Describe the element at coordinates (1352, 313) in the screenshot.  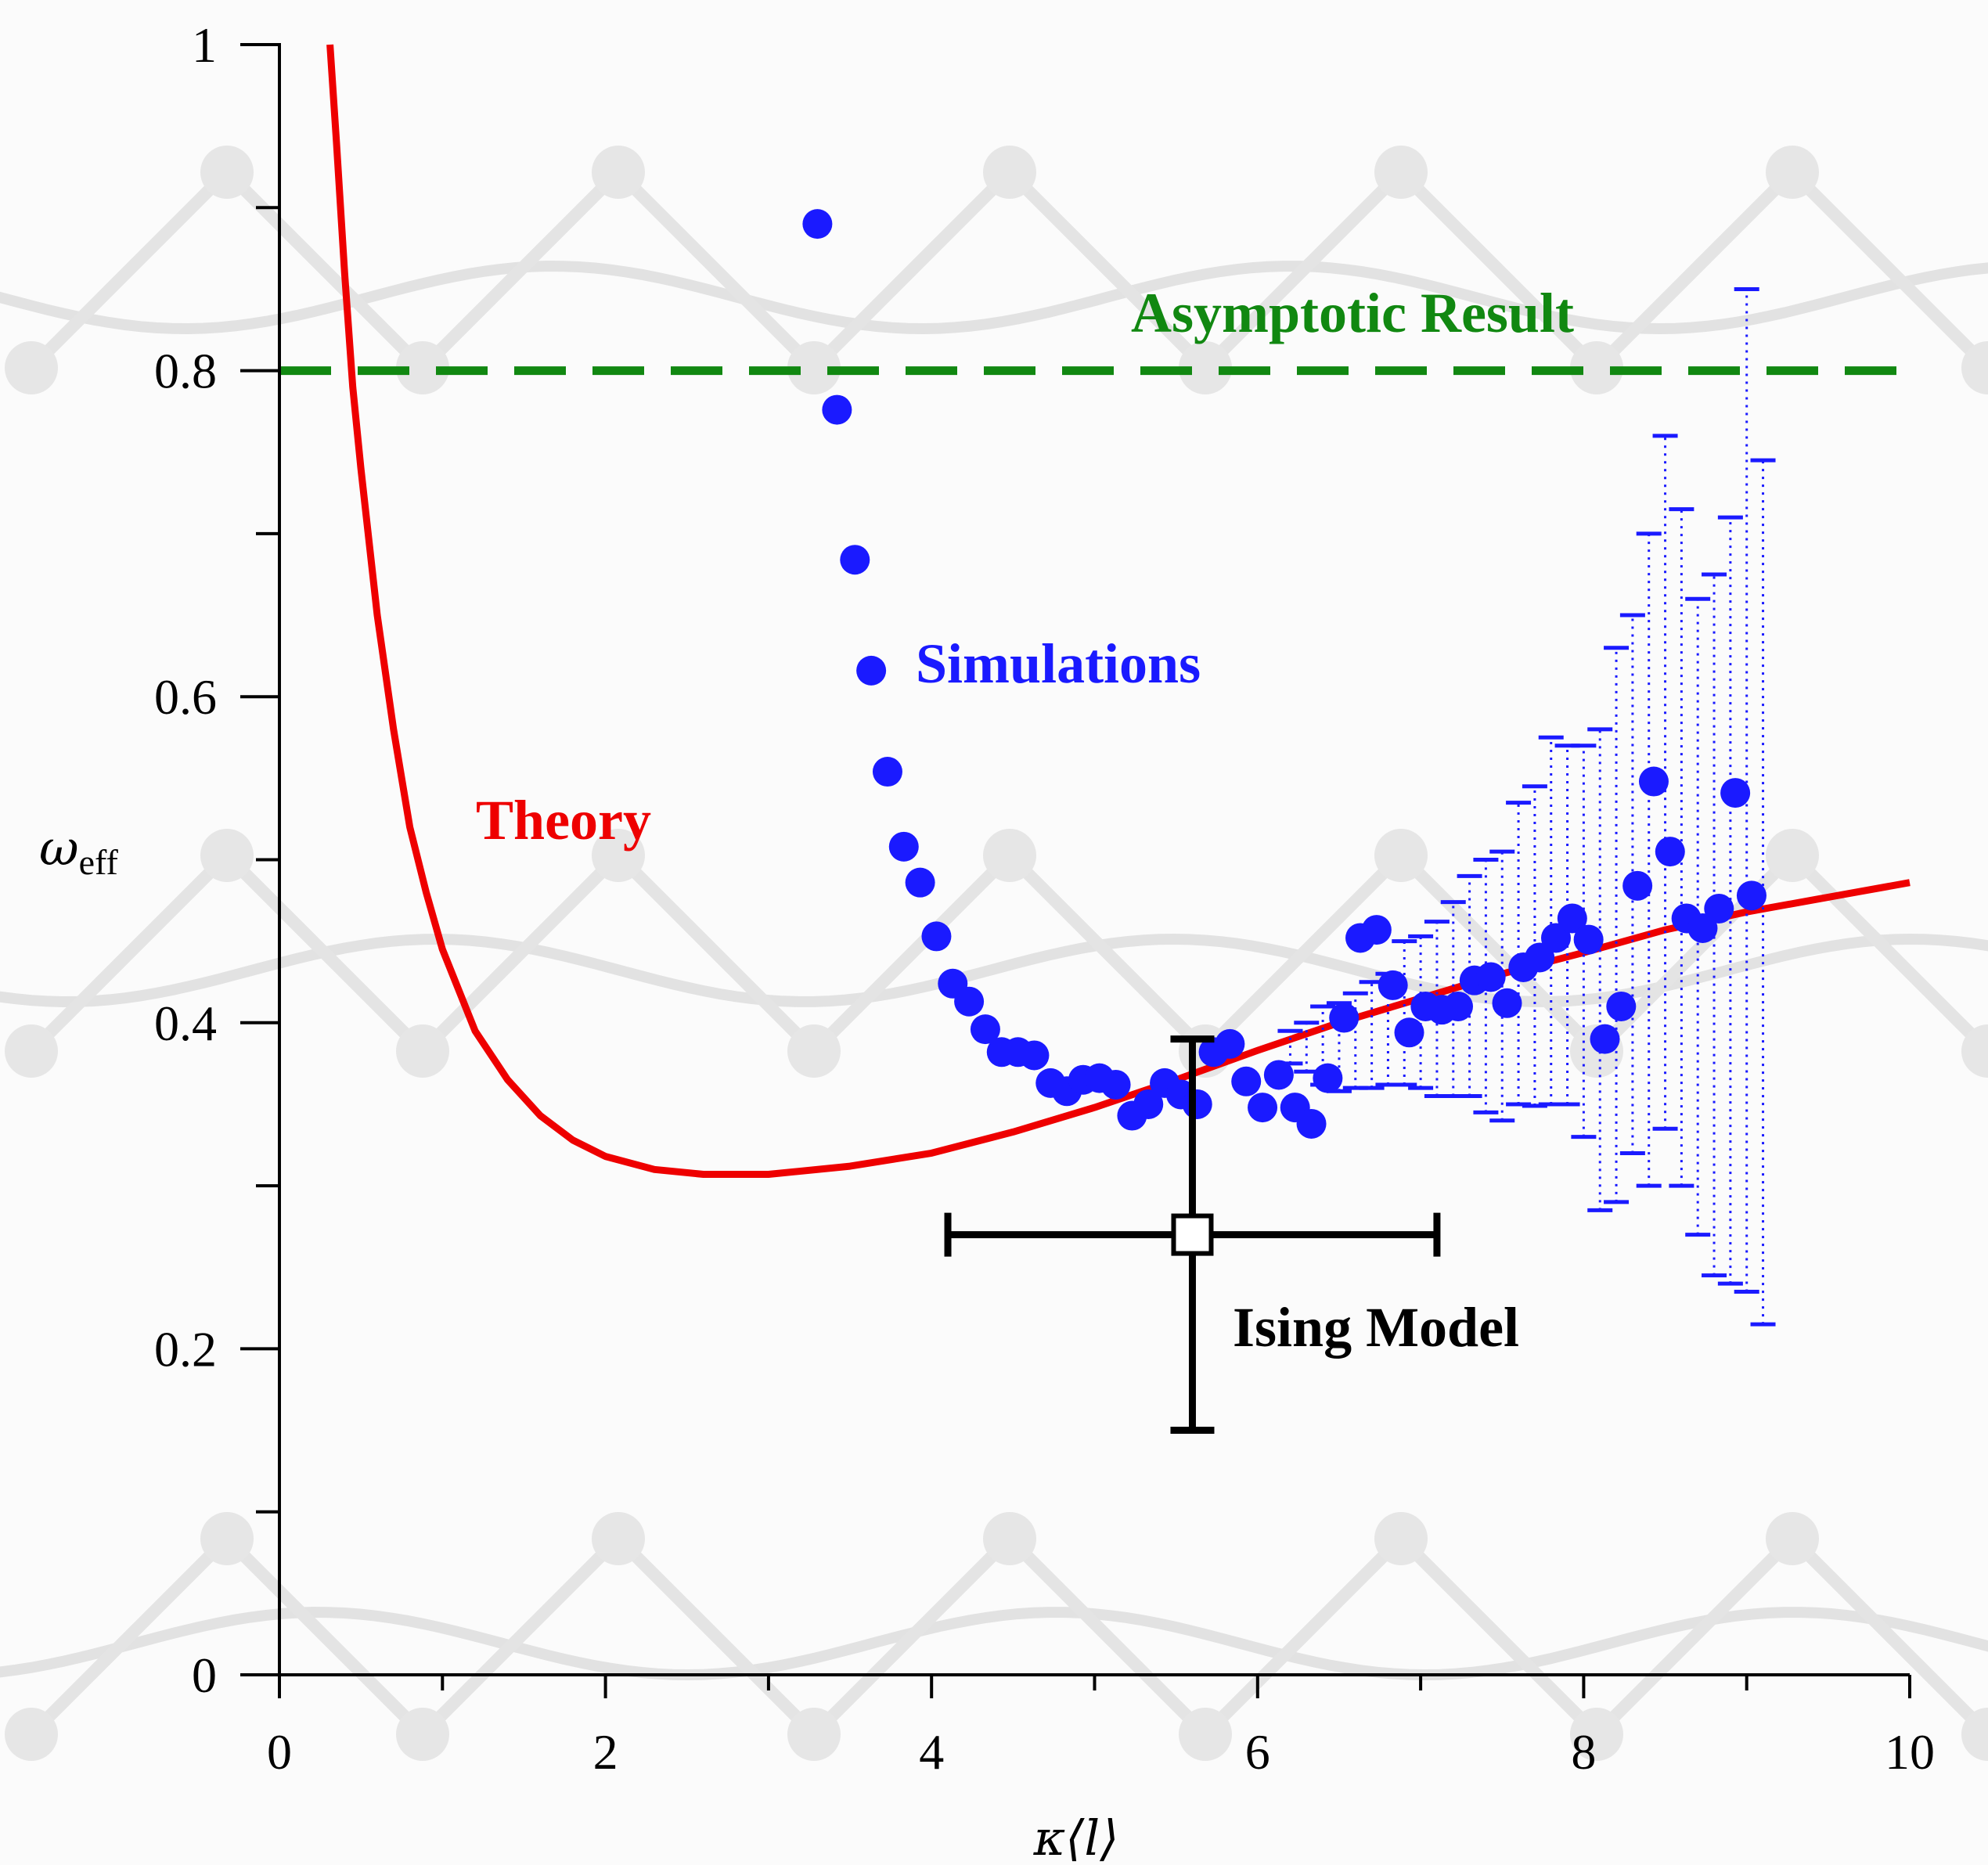
I see `asymptotic-result-label: Asymptotic Result` at that location.